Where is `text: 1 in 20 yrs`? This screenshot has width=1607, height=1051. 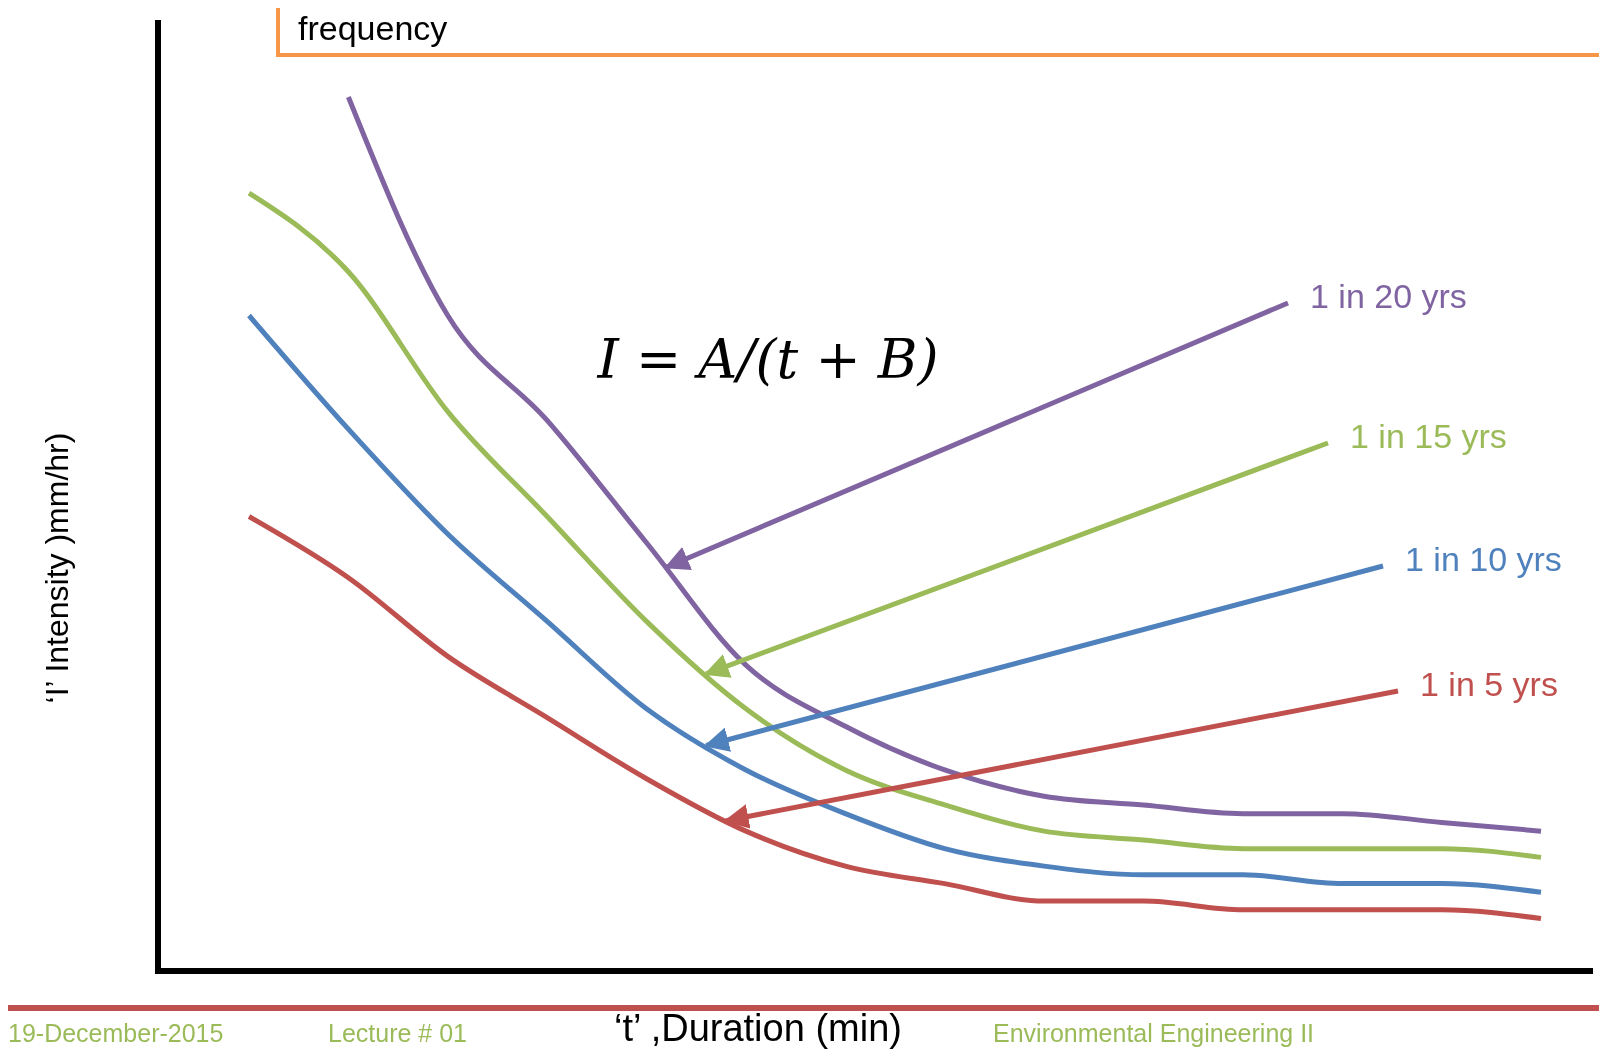 text: 1 in 20 yrs is located at coordinates (1388, 296).